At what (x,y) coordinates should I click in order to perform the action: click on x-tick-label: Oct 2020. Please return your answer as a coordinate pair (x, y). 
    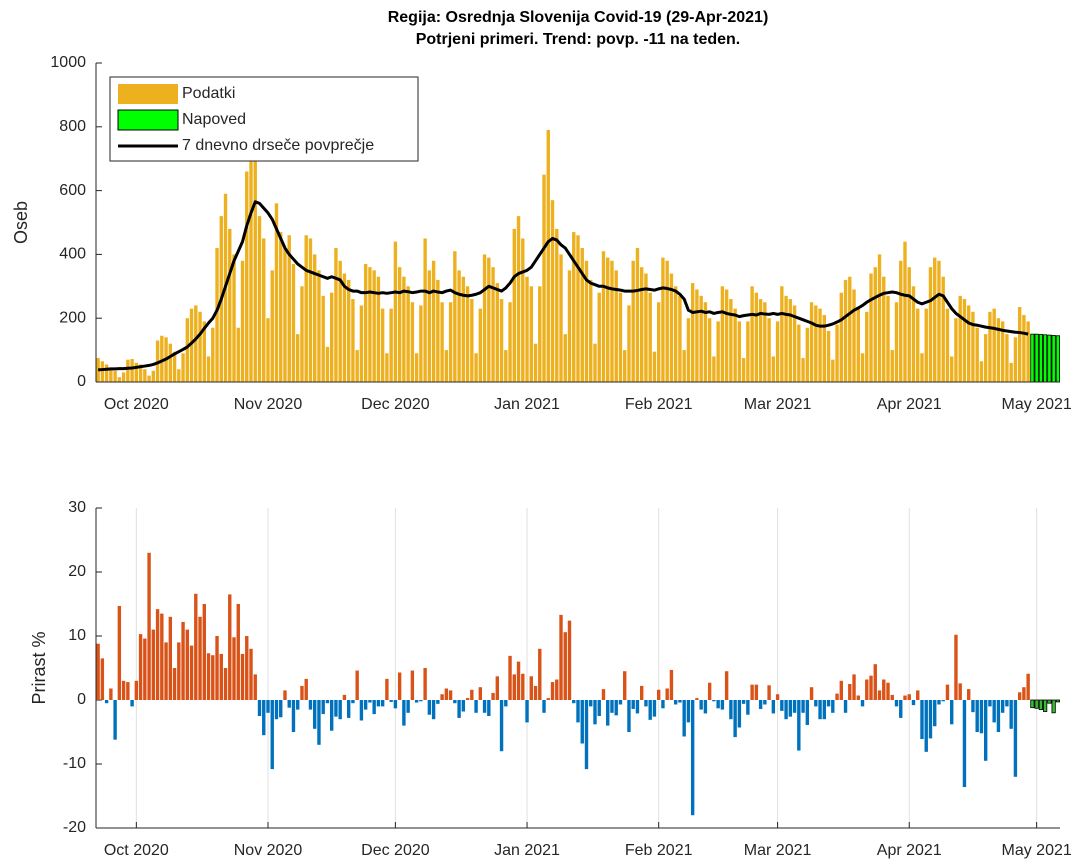
    Looking at the image, I should click on (136, 850).